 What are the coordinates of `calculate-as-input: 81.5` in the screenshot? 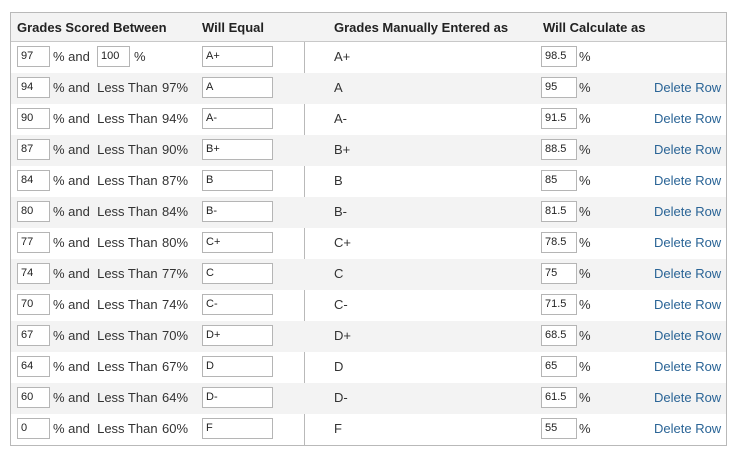 It's located at (559, 211).